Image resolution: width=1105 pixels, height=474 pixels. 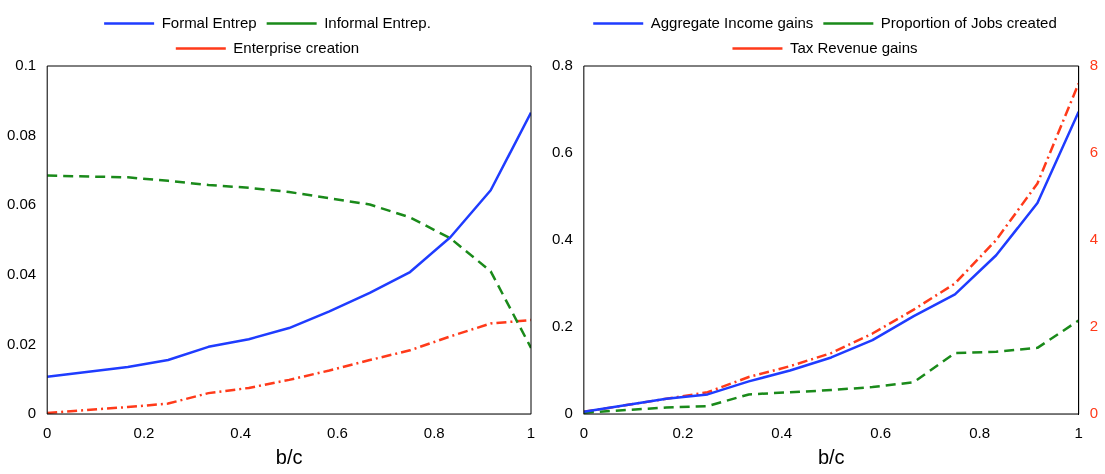 I want to click on legend-label: Tax Revenue gains, so click(x=853, y=47).